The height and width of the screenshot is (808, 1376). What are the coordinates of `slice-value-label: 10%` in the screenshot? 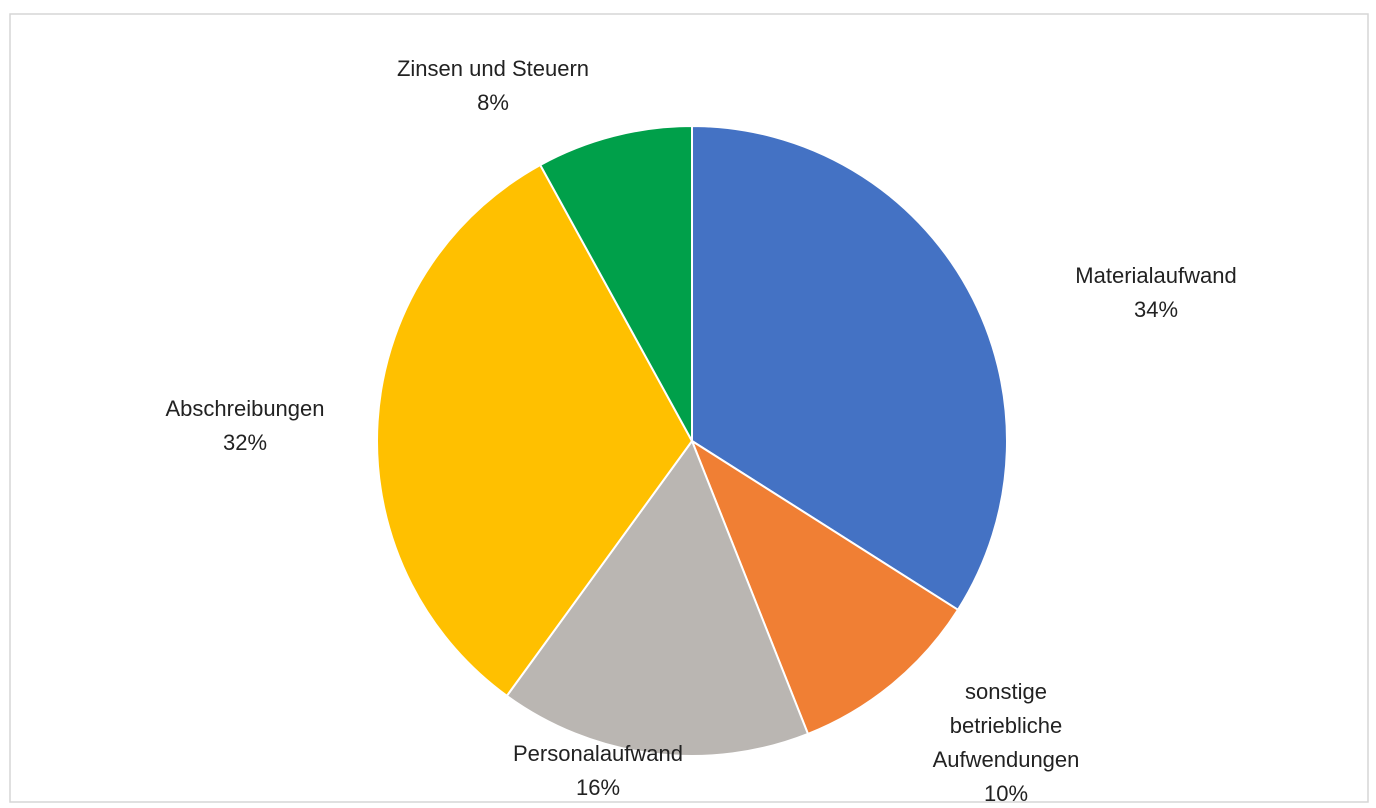 It's located at (1006, 793).